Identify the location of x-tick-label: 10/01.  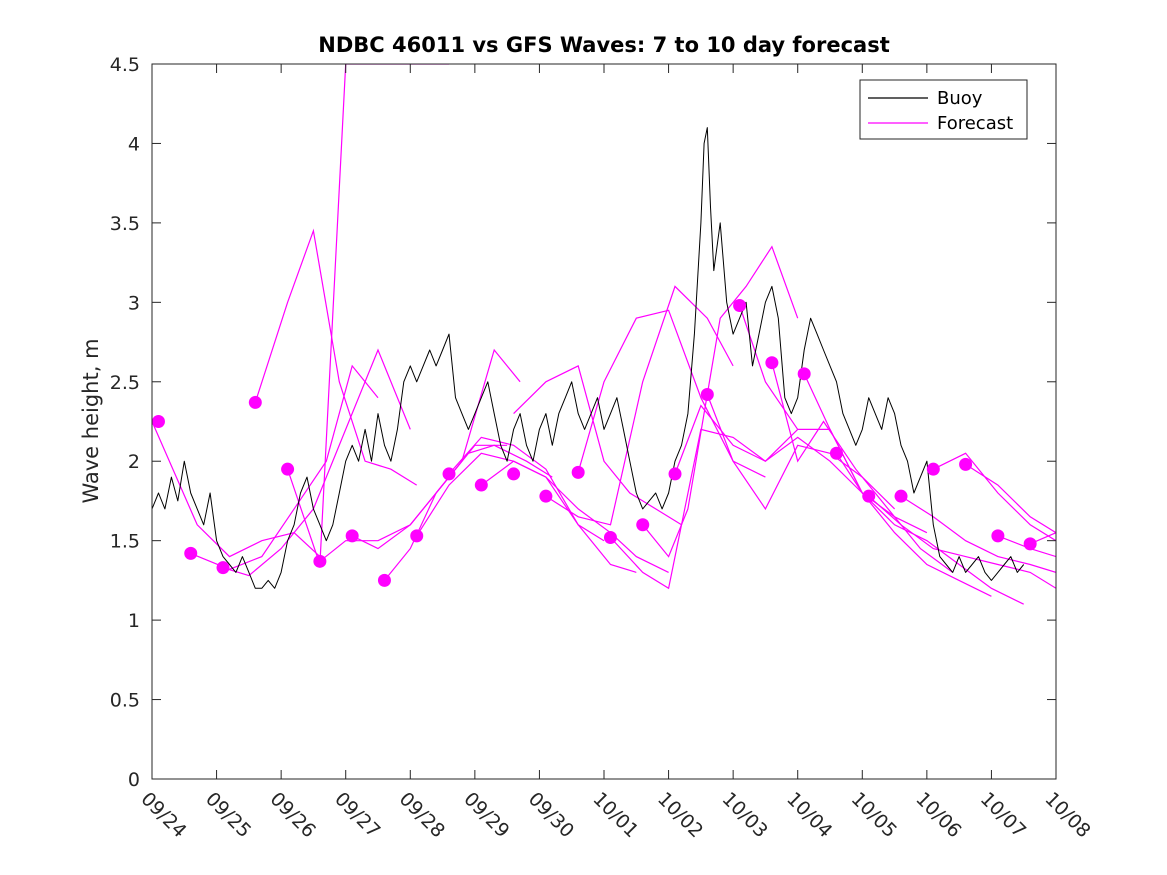
(615, 815).